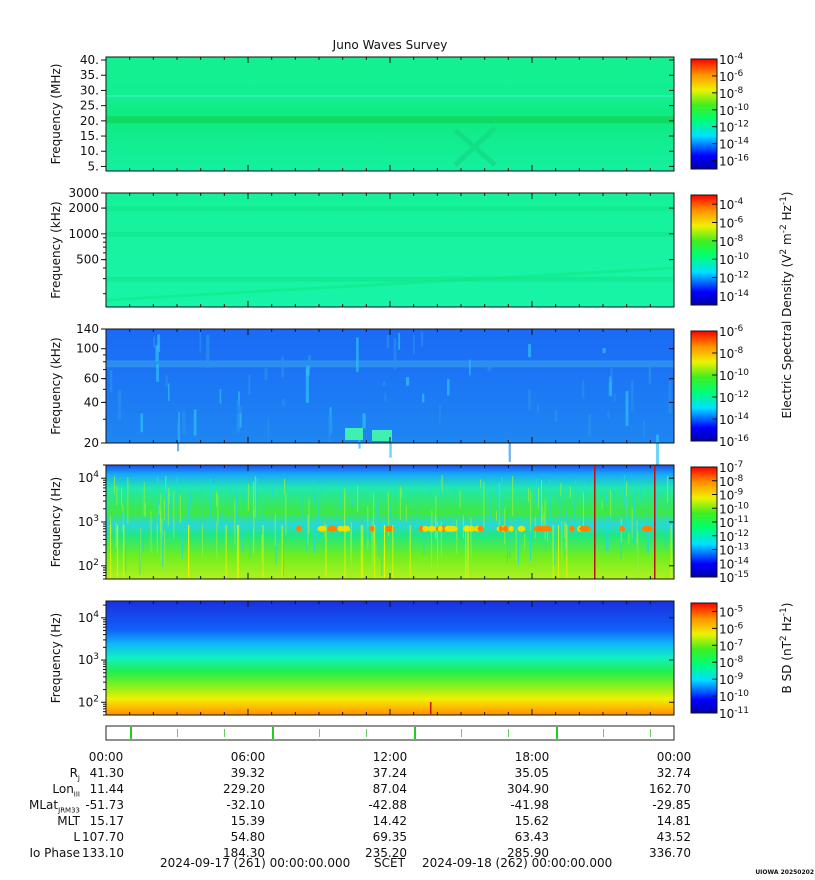 Image resolution: width=815 pixels, height=880 pixels. What do you see at coordinates (528, 789) in the screenshot?
I see `ephem-value: 304.90` at bounding box center [528, 789].